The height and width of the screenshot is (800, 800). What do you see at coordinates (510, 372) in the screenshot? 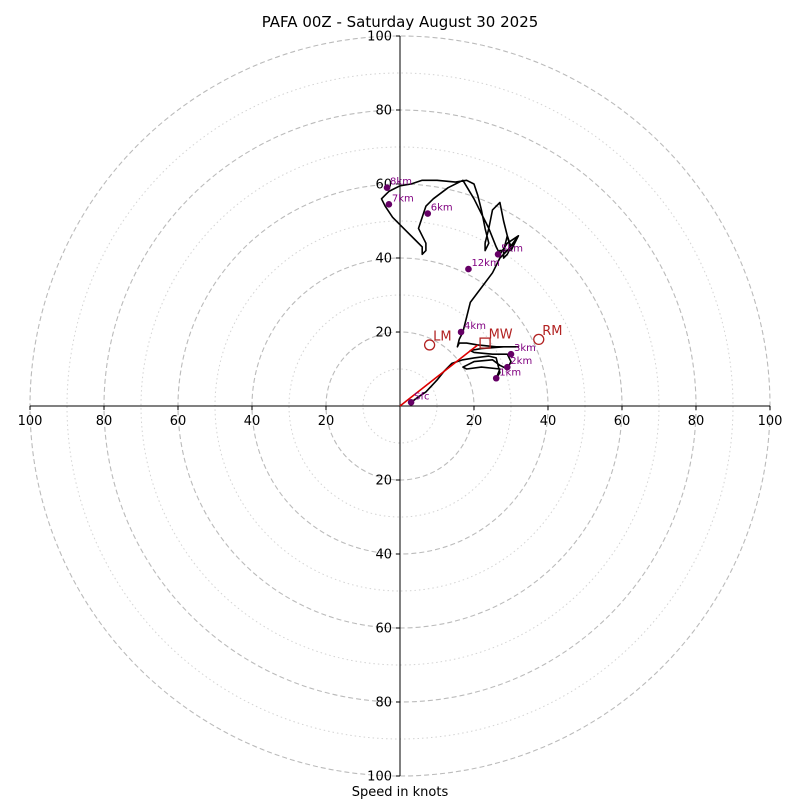
I see `height-label-1km: 1km` at bounding box center [510, 372].